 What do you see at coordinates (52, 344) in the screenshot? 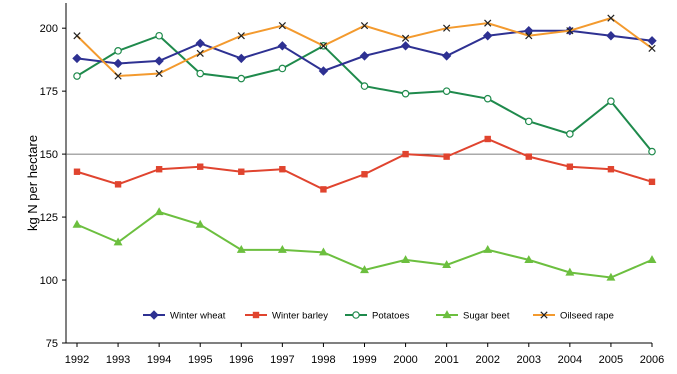
I see `y-tick-label: 75` at bounding box center [52, 344].